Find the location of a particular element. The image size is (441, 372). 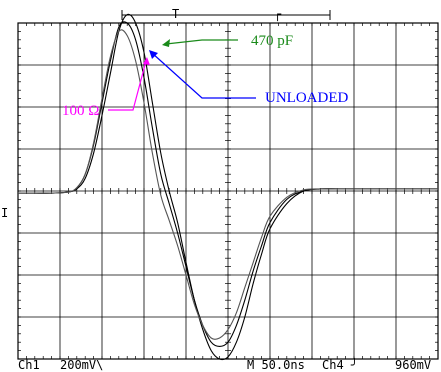

trigger-window-bracket is located at coordinates (226, 15).